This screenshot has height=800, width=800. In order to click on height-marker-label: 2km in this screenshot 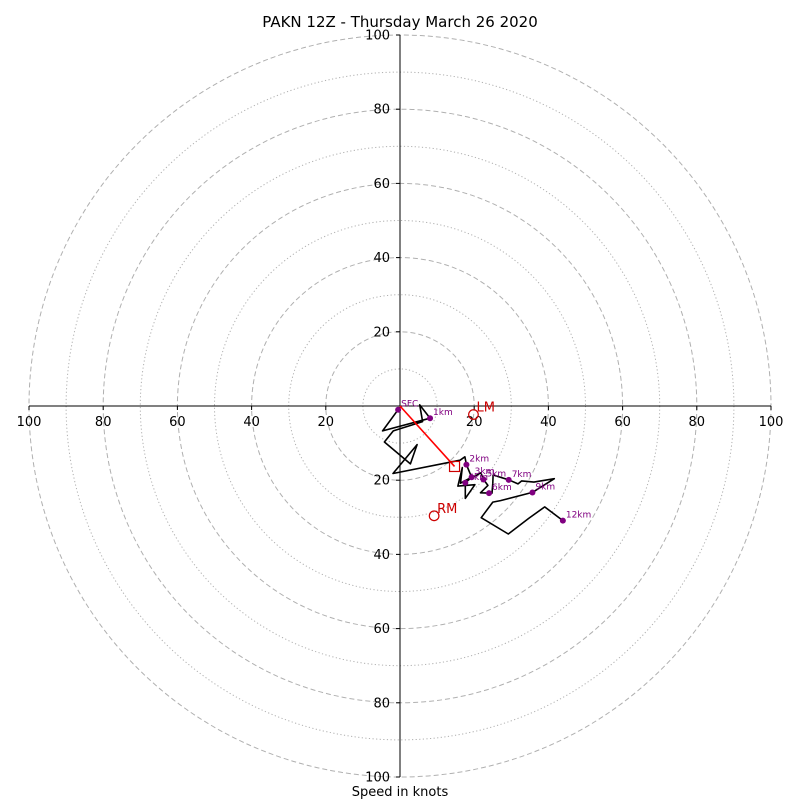, I will do `click(479, 460)`.